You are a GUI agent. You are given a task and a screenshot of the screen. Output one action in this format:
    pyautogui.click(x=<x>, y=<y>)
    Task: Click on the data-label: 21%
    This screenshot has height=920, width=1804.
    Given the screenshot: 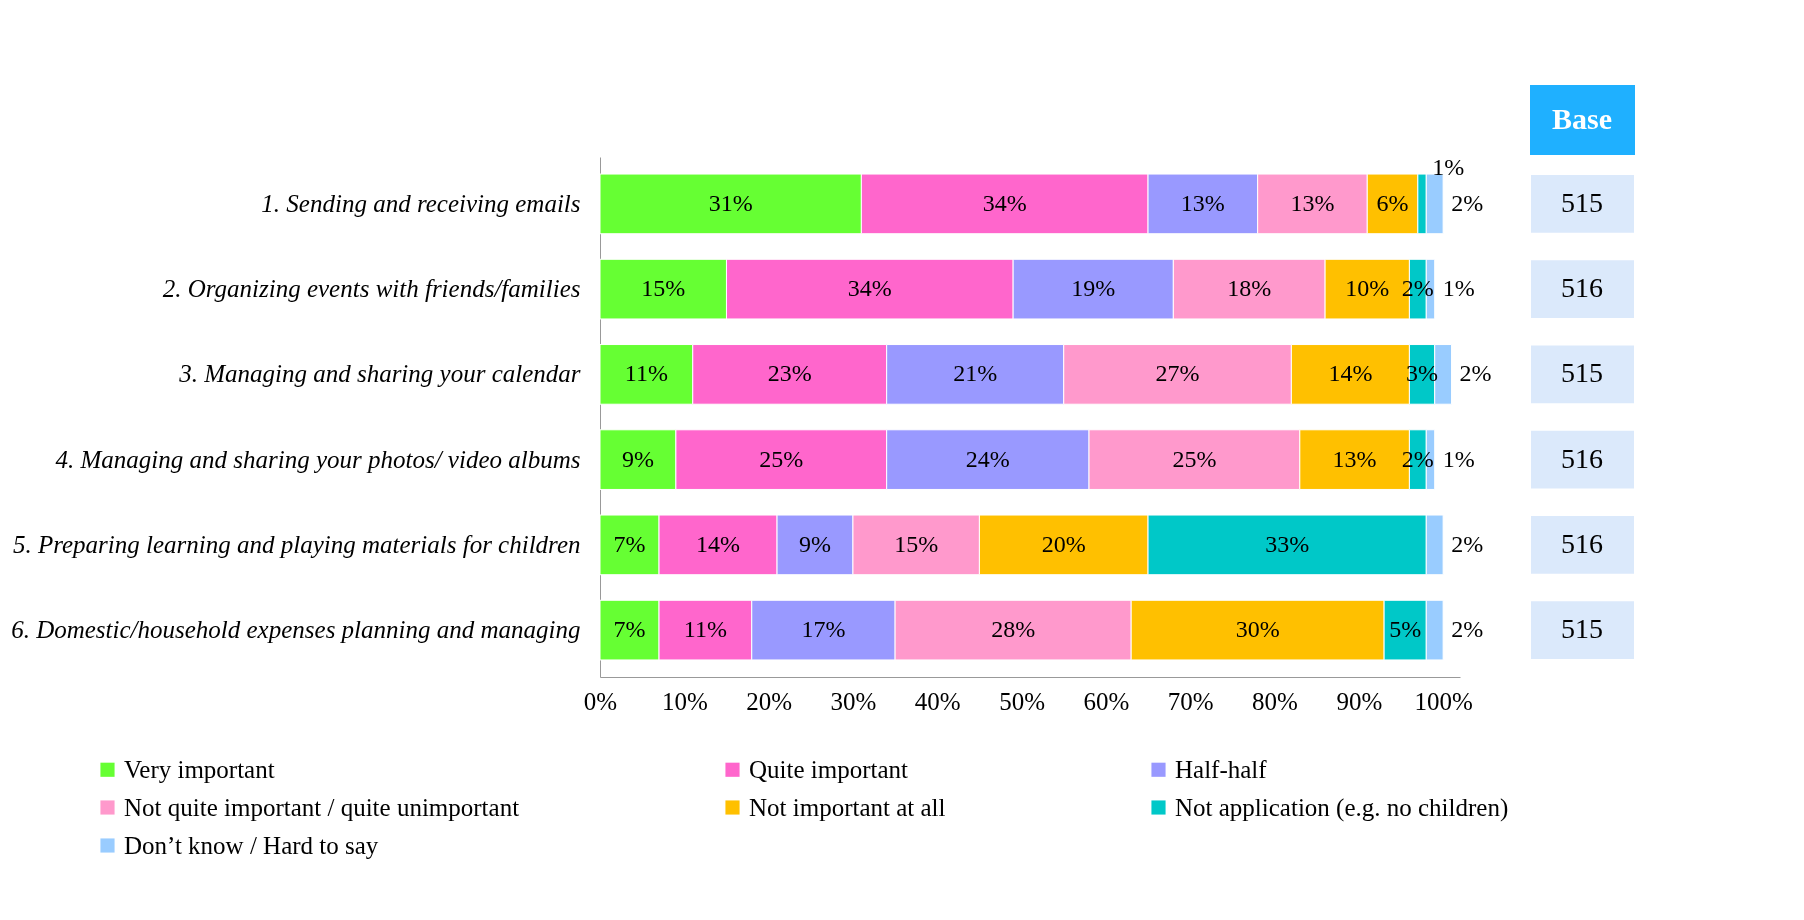 What is the action you would take?
    pyautogui.click(x=975, y=373)
    